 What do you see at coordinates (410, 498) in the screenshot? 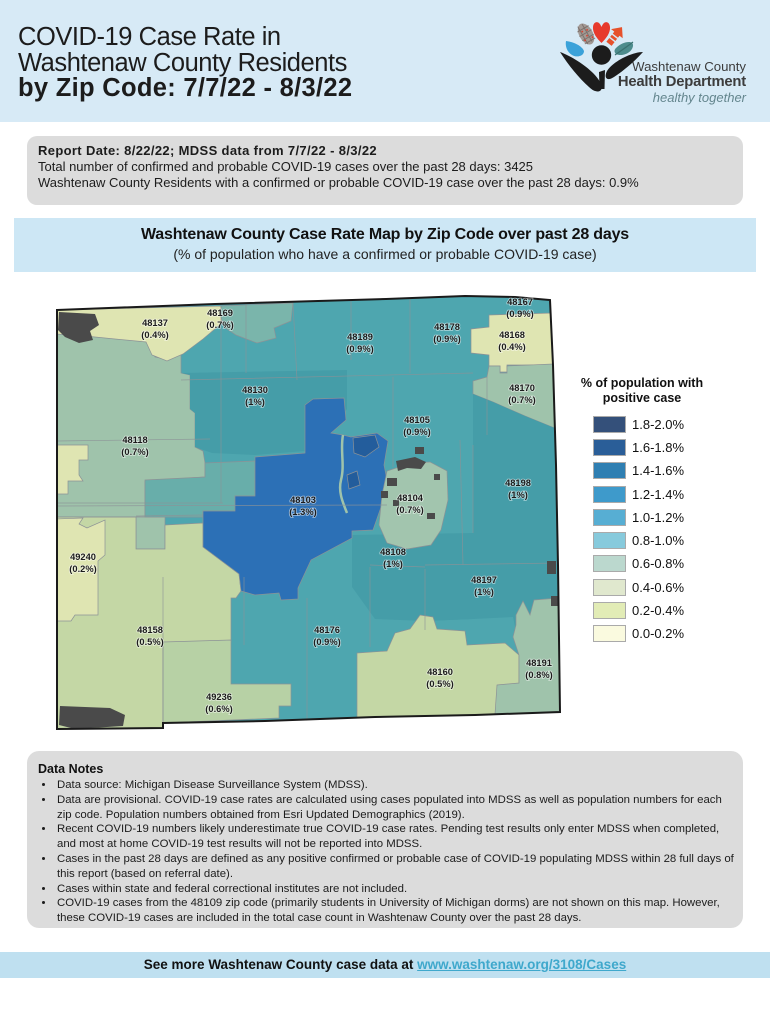
I see `svg-text: 48104` at bounding box center [410, 498].